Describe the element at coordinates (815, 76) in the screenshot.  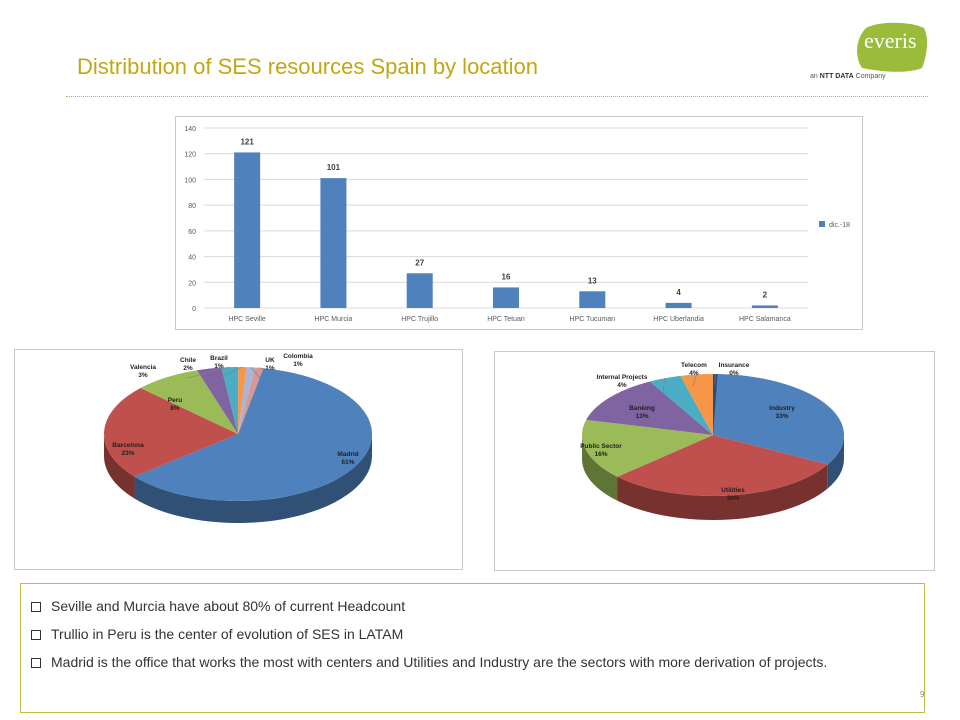
I see `logo-tag-prefix: an` at that location.